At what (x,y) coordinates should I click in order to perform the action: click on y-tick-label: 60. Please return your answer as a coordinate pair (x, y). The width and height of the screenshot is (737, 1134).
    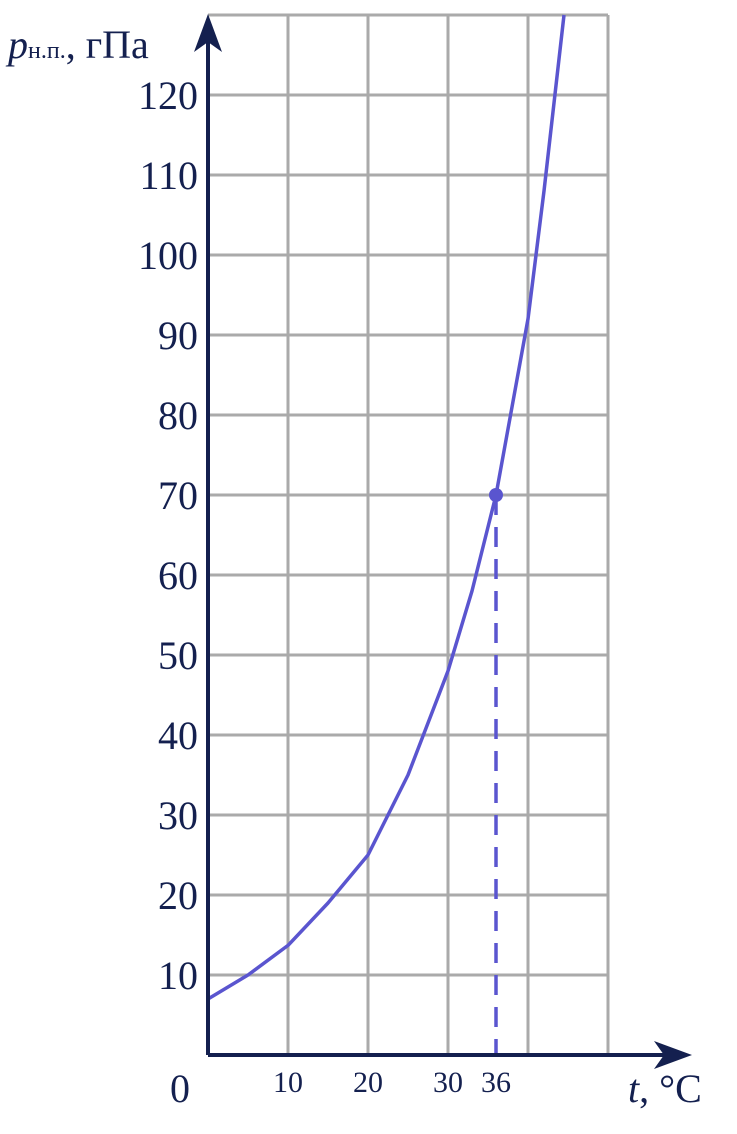
    Looking at the image, I should click on (178, 575).